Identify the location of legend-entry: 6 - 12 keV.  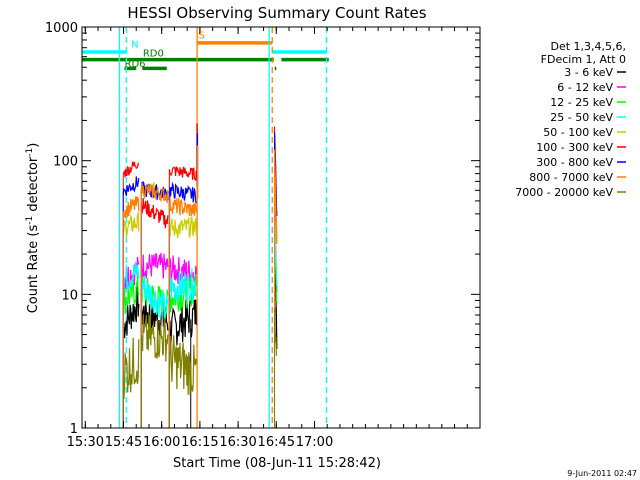
(585, 87).